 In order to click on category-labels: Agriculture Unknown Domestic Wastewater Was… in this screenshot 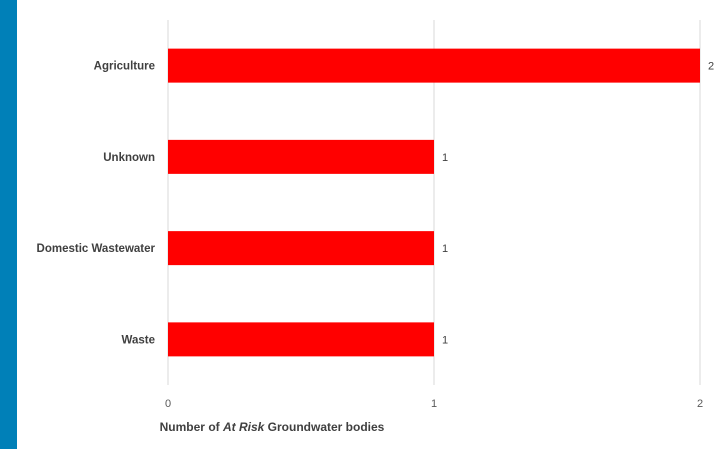, I will do `click(96, 204)`.